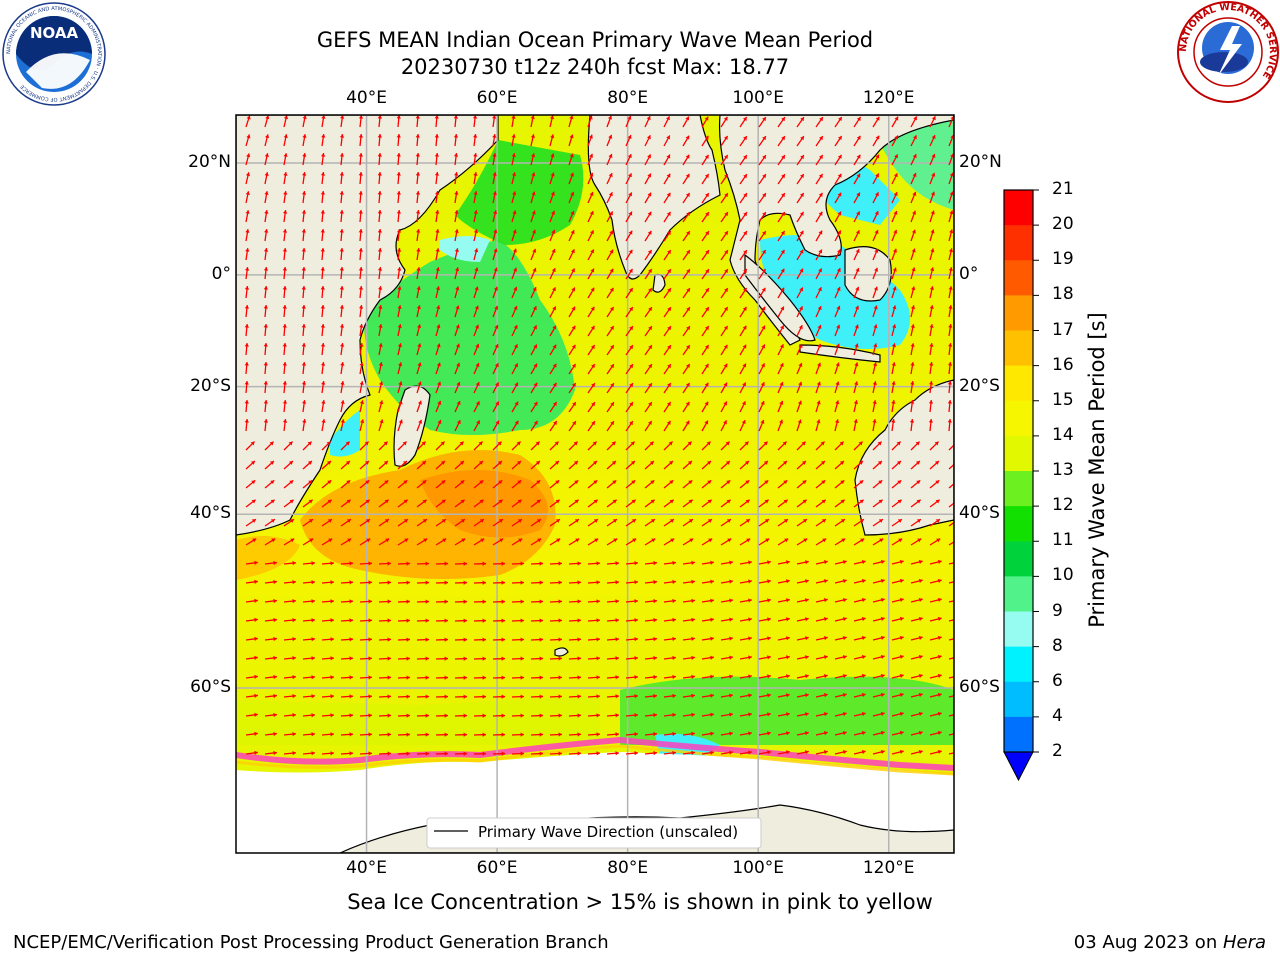 This screenshot has height=960, width=1280. I want to click on footer-right: 03 Aug 2023 on Hera, so click(1170, 942).